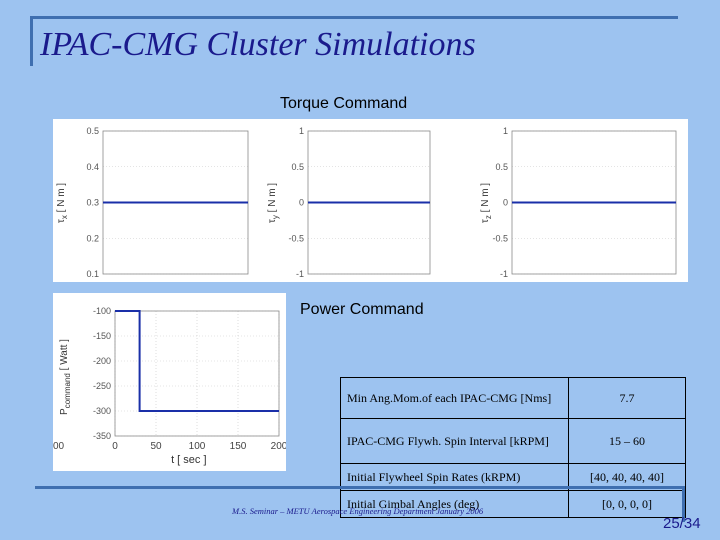  Describe the element at coordinates (278, 446) in the screenshot. I see `x-tick-label: 200` at that location.